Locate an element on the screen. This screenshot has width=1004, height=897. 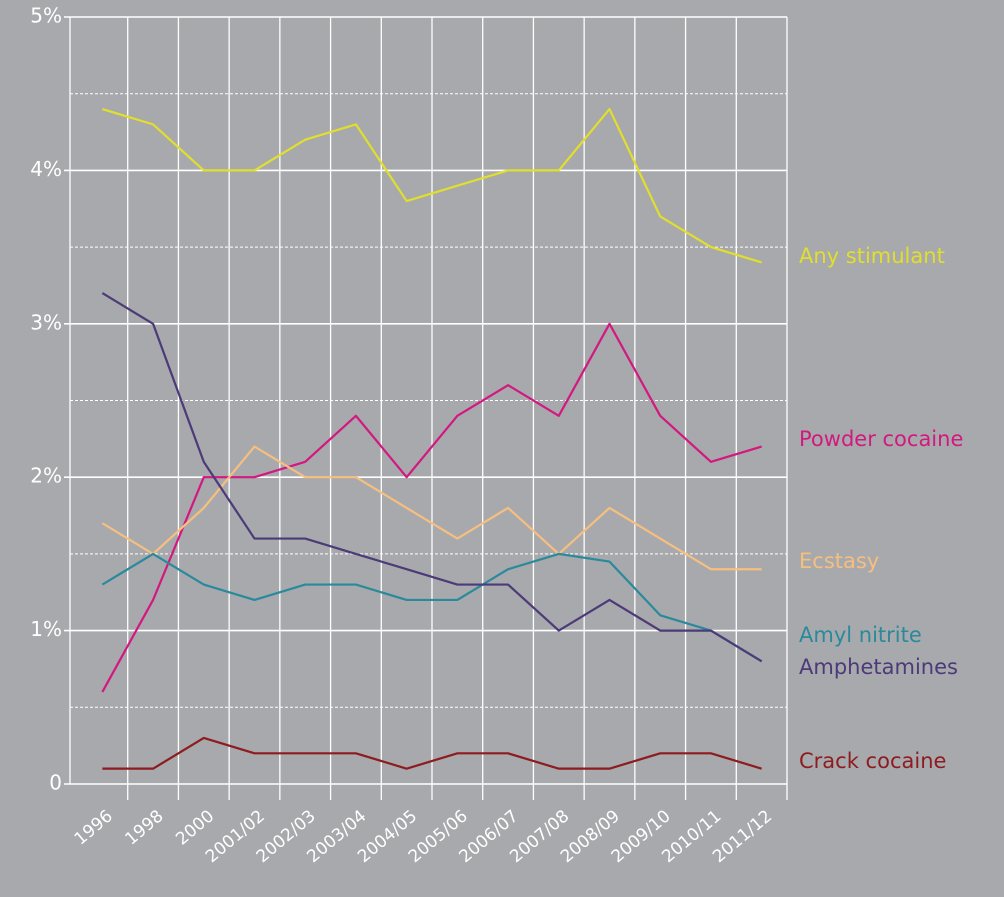
y-tick-label: 0 is located at coordinates (55, 783).